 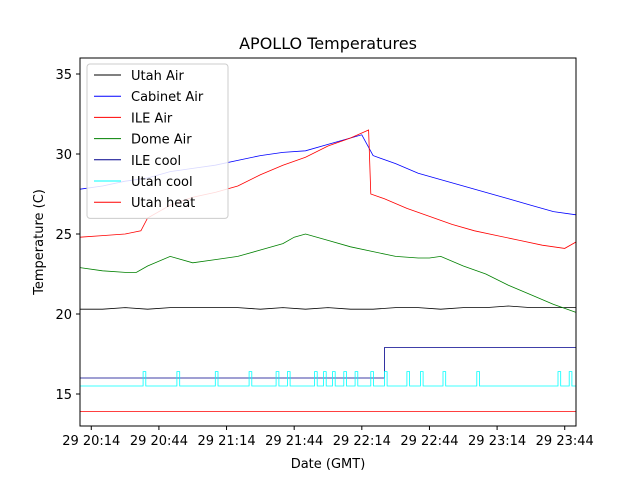 What do you see at coordinates (328, 307) in the screenshot?
I see `series-line-utah-air` at bounding box center [328, 307].